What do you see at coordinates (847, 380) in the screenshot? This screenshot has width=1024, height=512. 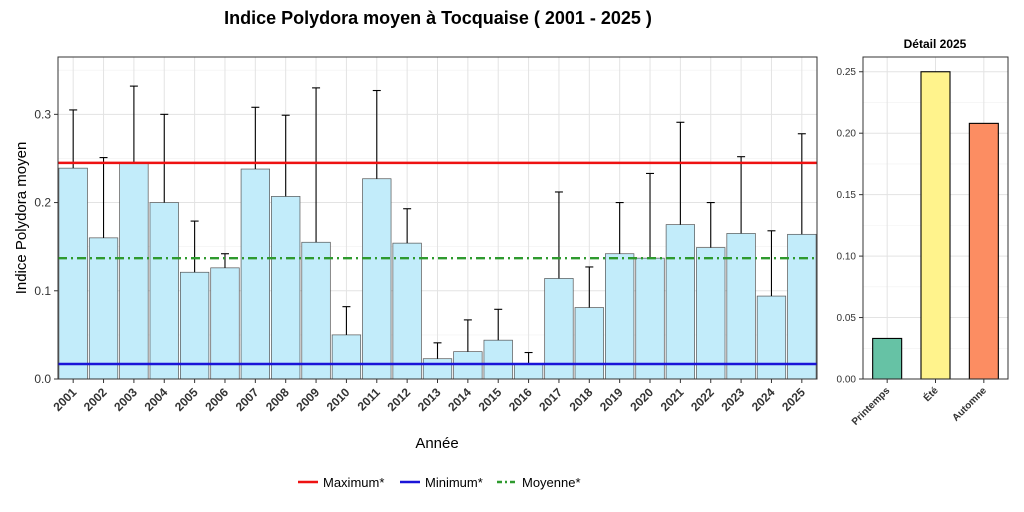 I see `detail-y-tick-label: 0.00` at bounding box center [847, 380].